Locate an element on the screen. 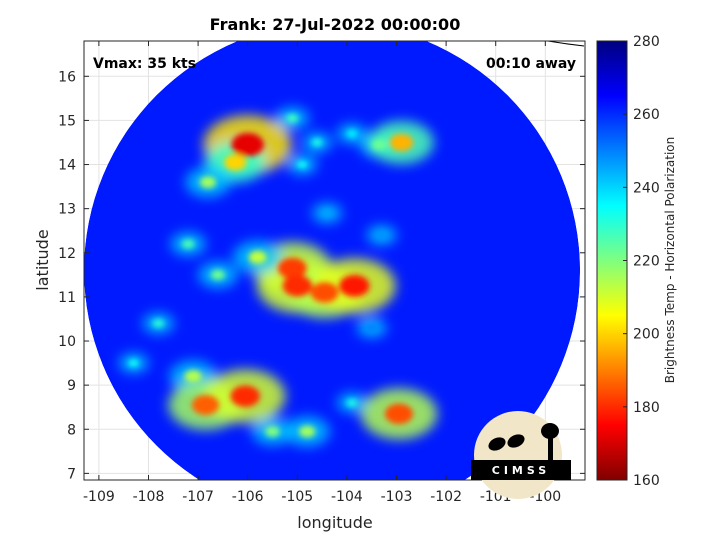 This screenshot has height=540, width=720. logo-banner is located at coordinates (521, 470).